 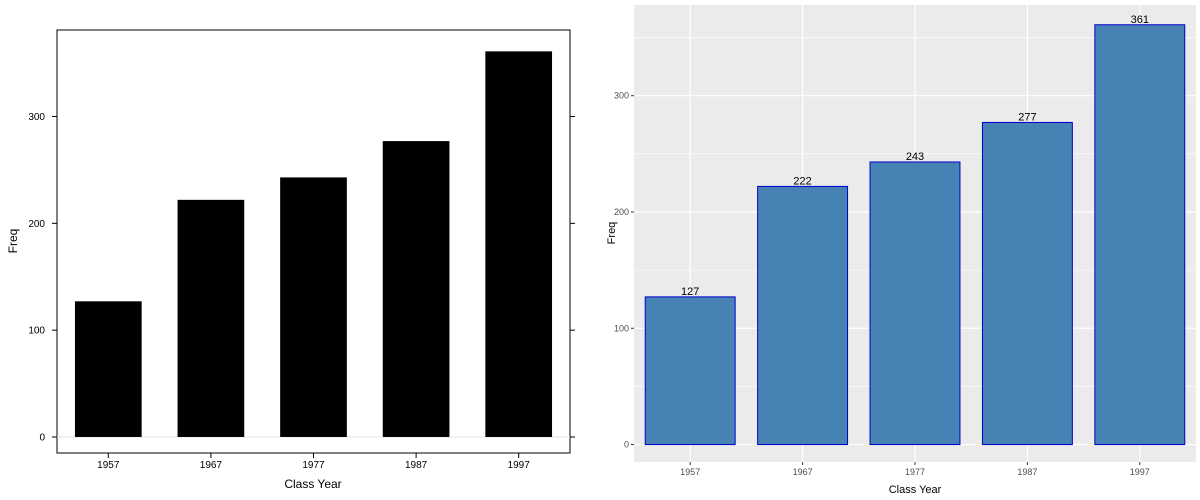 What do you see at coordinates (519, 465) in the screenshot?
I see `left-x-tick-label: 1997` at bounding box center [519, 465].